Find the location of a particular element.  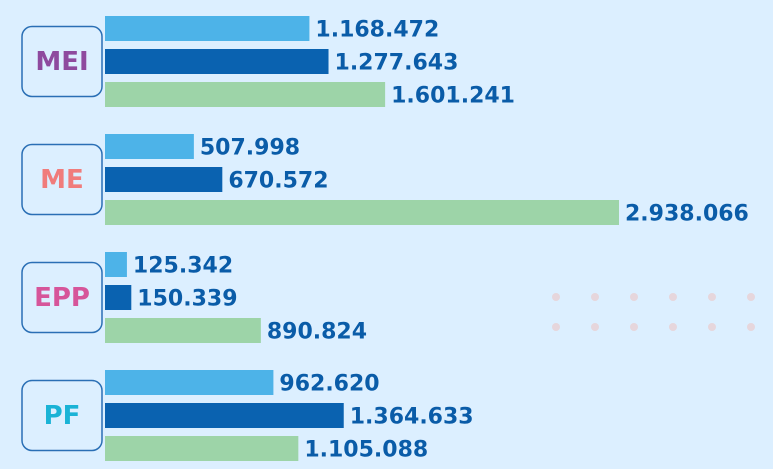

value-label: 507.998 is located at coordinates (250, 148).